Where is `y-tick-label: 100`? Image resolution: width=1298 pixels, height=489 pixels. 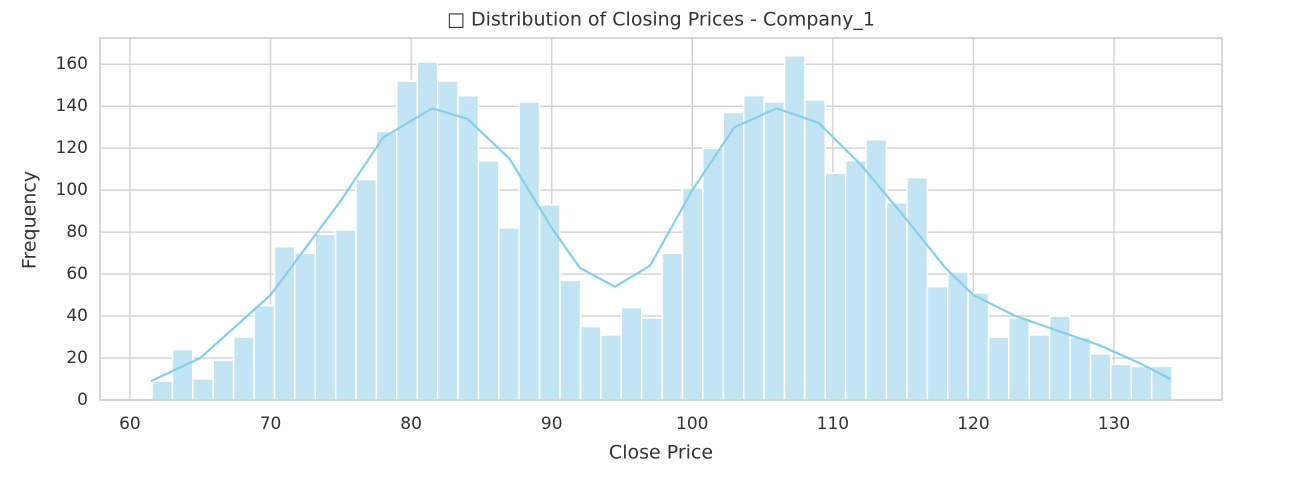 y-tick-label: 100 is located at coordinates (72, 190).